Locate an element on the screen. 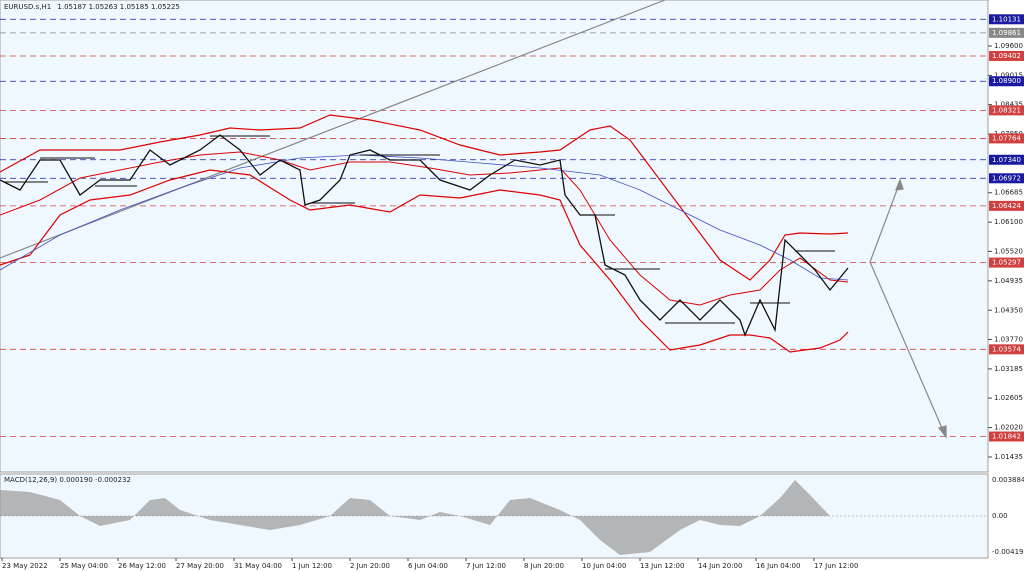 This screenshot has height=572, width=1024. time-label: 10 Jun 04:00 is located at coordinates (604, 566).